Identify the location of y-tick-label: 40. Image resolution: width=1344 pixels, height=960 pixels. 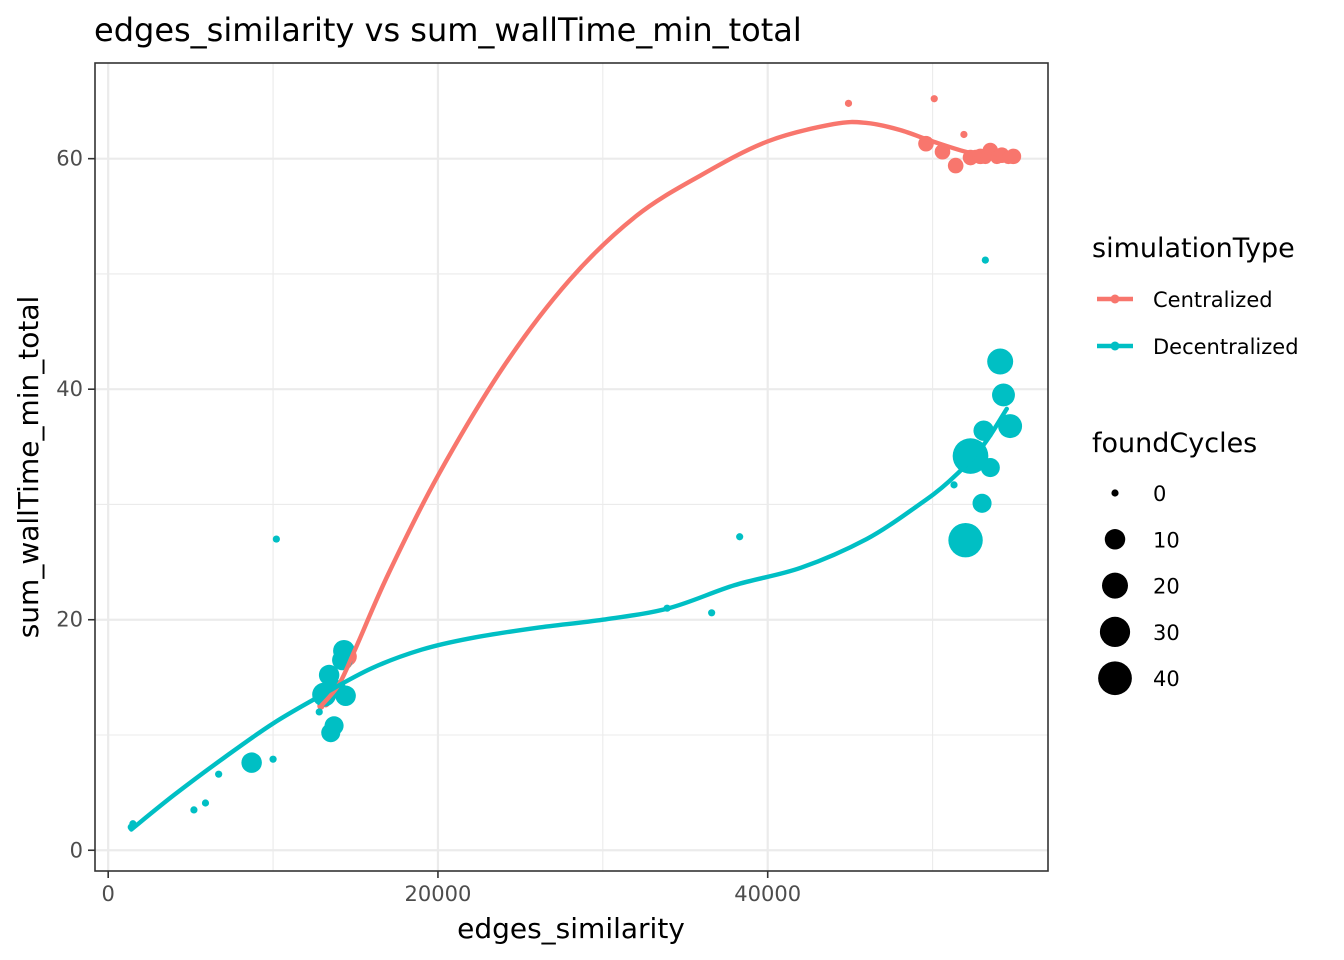
(69, 389).